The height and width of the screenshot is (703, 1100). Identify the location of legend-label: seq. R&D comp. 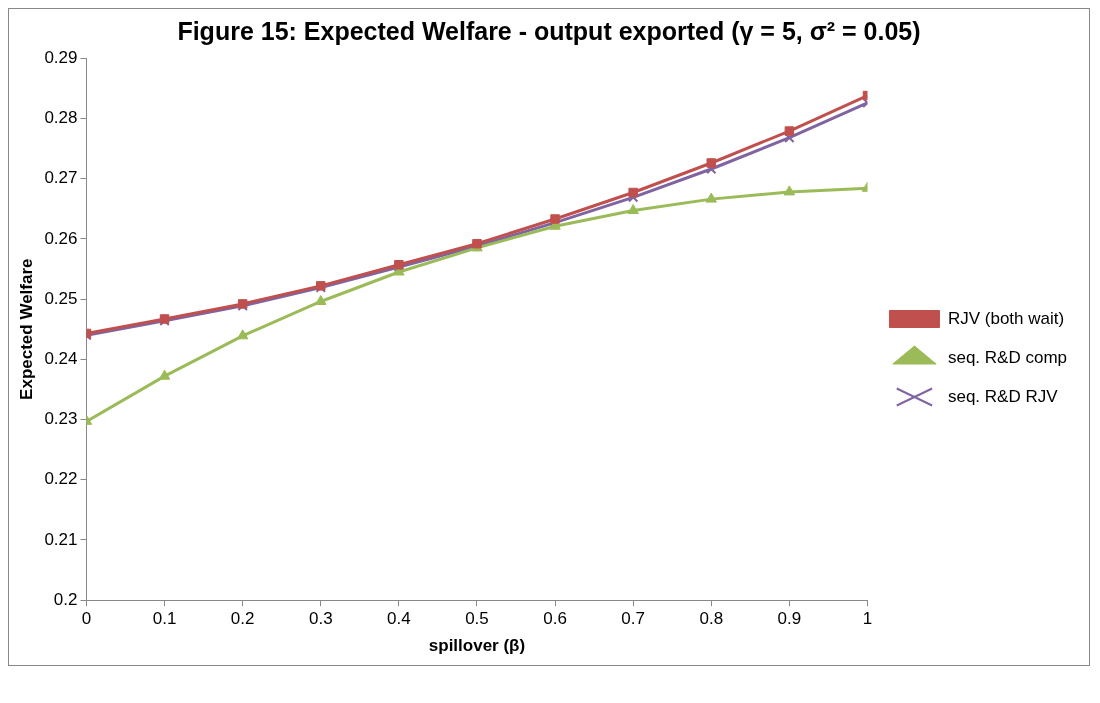
(1007, 357).